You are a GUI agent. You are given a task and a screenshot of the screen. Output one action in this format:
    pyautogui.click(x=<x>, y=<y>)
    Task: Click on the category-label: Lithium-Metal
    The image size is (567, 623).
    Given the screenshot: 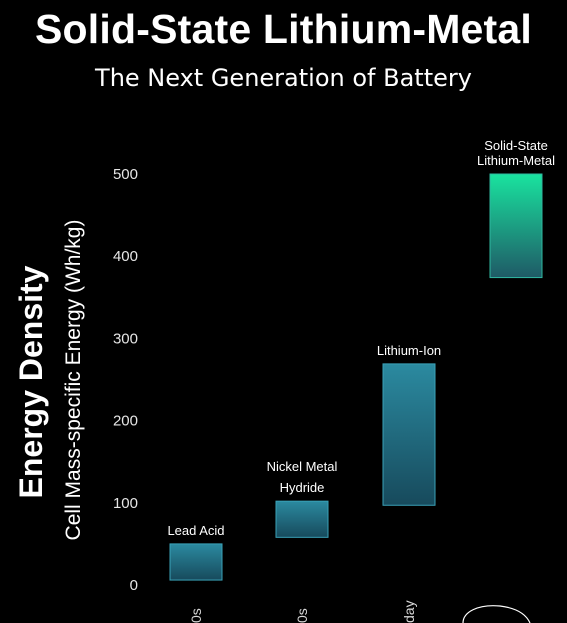 What is the action you would take?
    pyautogui.click(x=516, y=160)
    